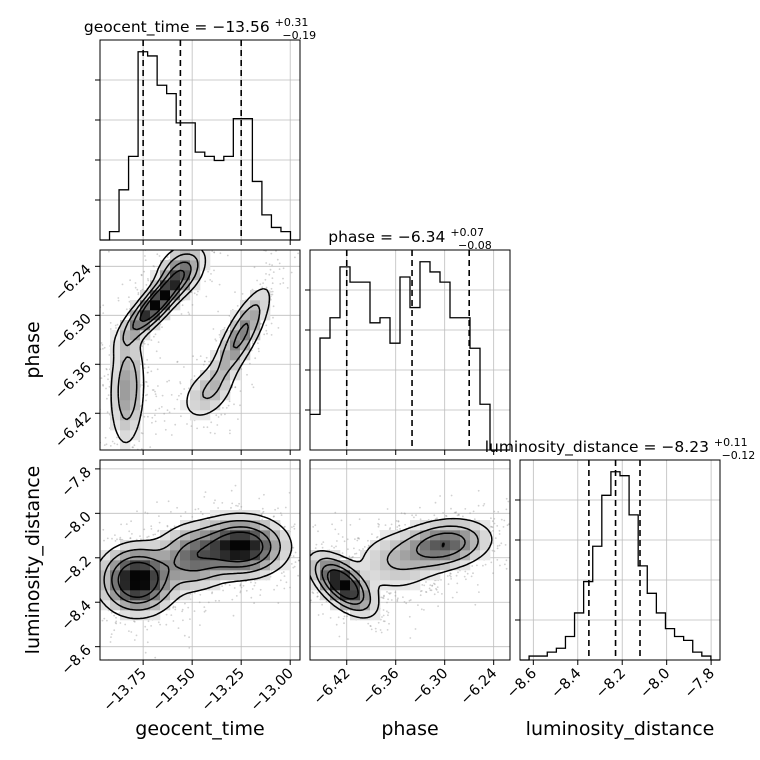 This screenshot has width=760, height=760. What do you see at coordinates (731, 442) in the screenshot?
I see `title-sup: +0.11` at bounding box center [731, 442].